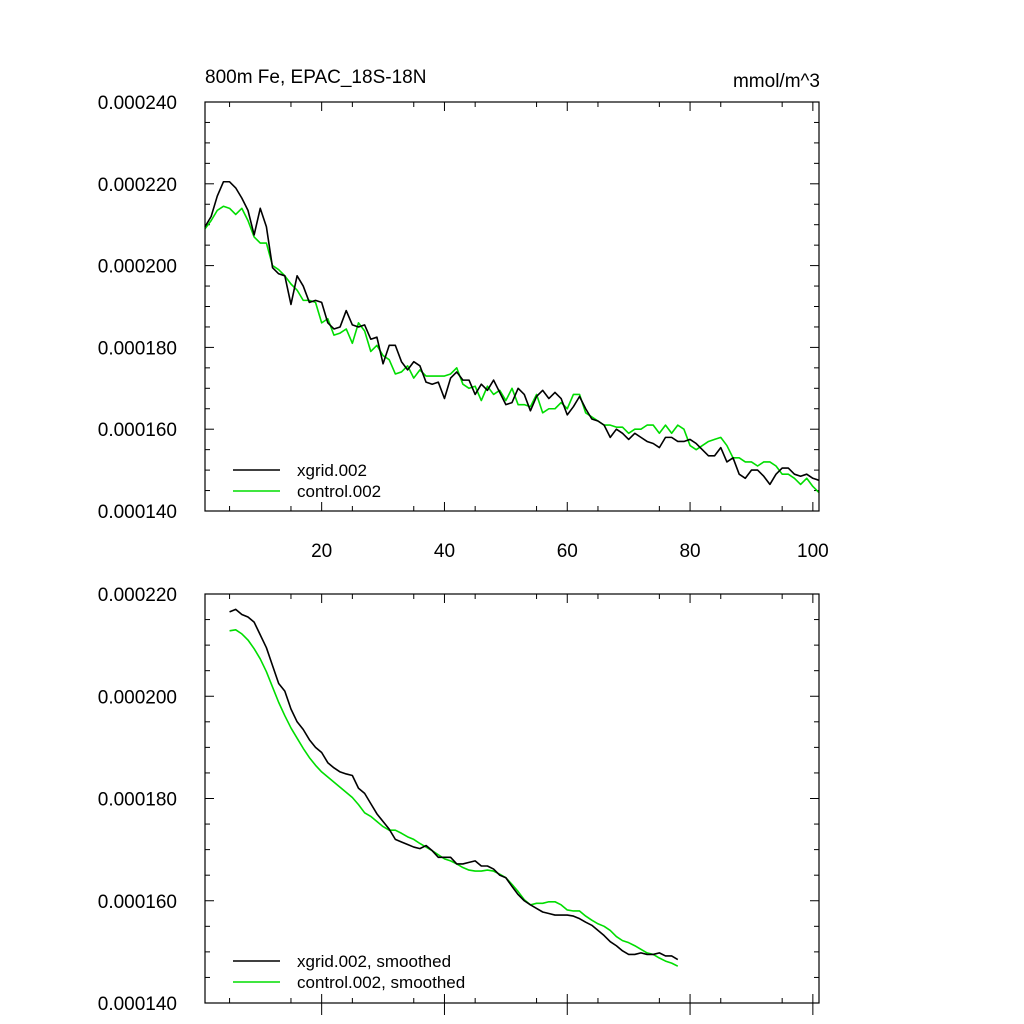 Image resolution: width=1024 pixels, height=1024 pixels. I want to click on x-tick-label: 80, so click(689, 551).